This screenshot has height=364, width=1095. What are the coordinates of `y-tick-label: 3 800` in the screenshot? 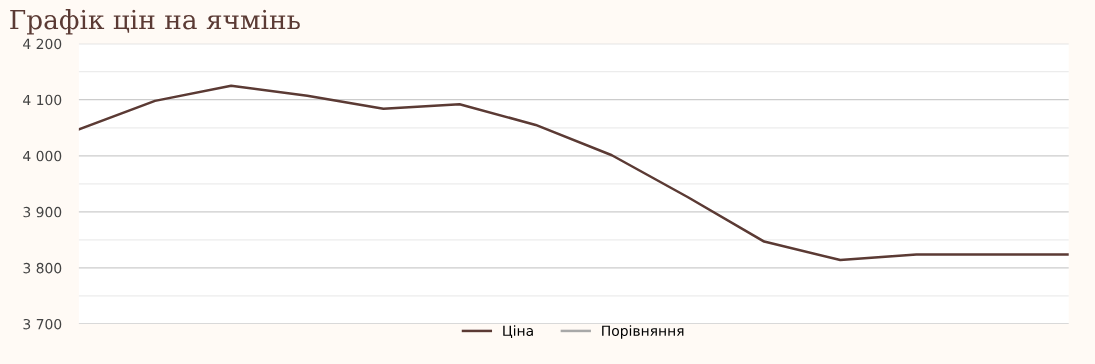 It's located at (42, 268).